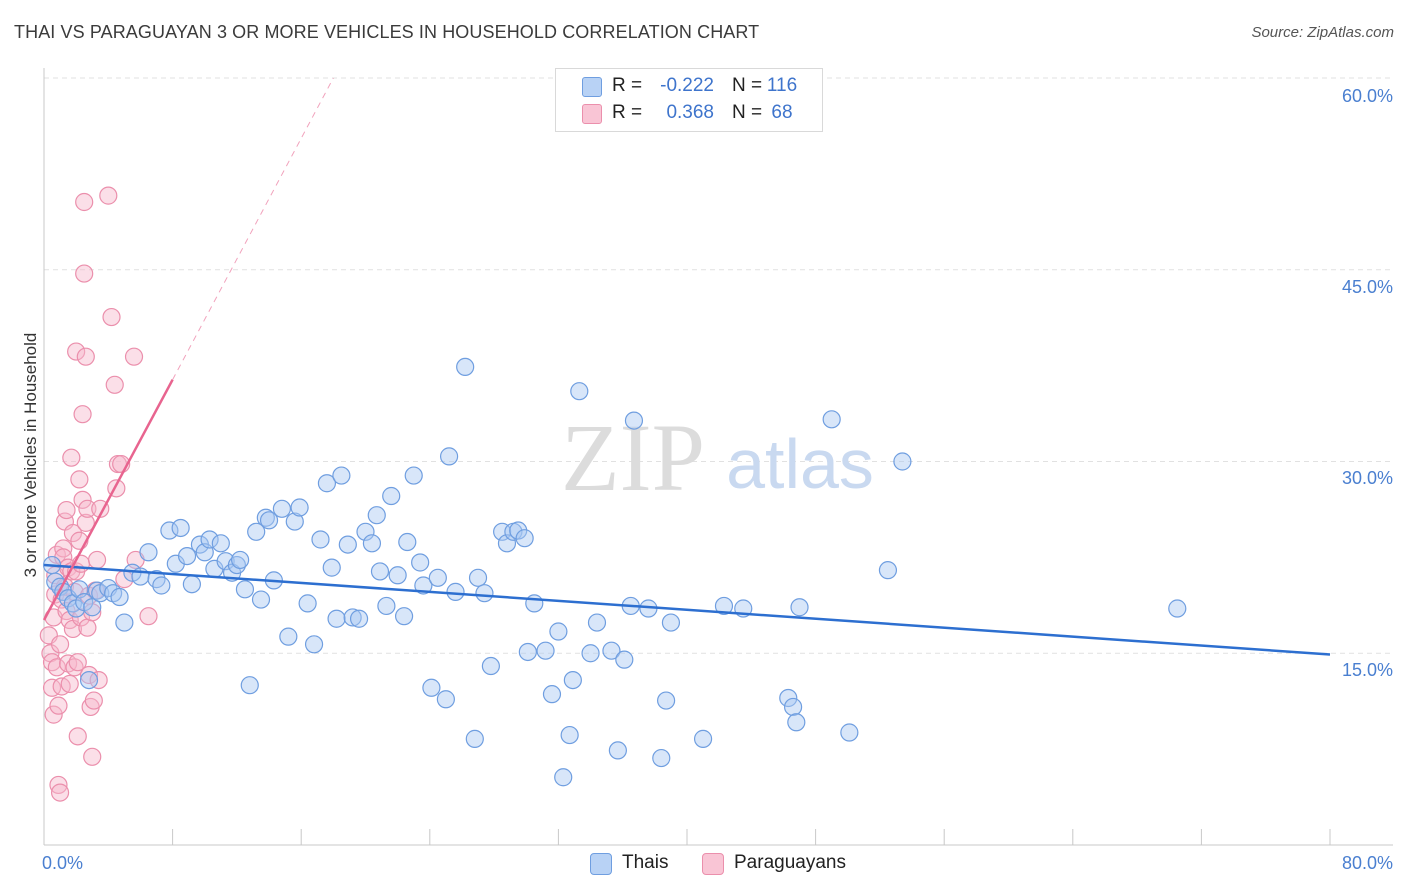 The height and width of the screenshot is (892, 1406). What do you see at coordinates (592, 114) in the screenshot?
I see `paraguayans-swatch` at bounding box center [592, 114].